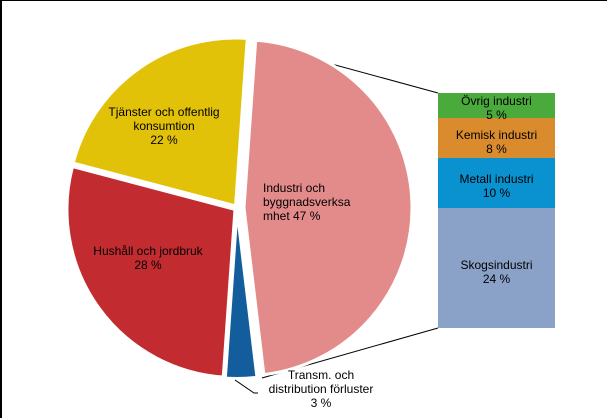 This screenshot has height=418, width=607. Describe the element at coordinates (292, 216) in the screenshot. I see `label-line: mhet 47 %` at that location.